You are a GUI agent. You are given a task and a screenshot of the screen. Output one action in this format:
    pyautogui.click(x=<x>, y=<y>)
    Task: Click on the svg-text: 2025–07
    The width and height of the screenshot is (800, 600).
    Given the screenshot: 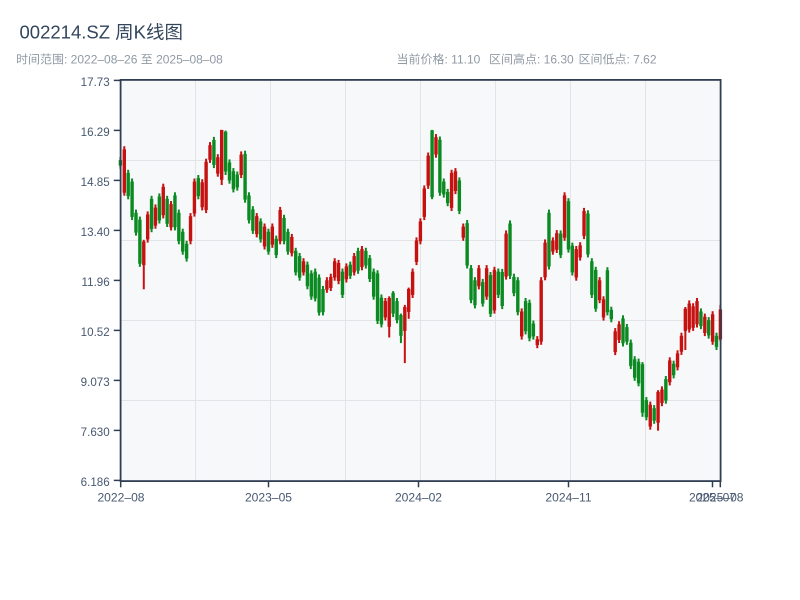 What is the action you would take?
    pyautogui.click(x=712, y=498)
    